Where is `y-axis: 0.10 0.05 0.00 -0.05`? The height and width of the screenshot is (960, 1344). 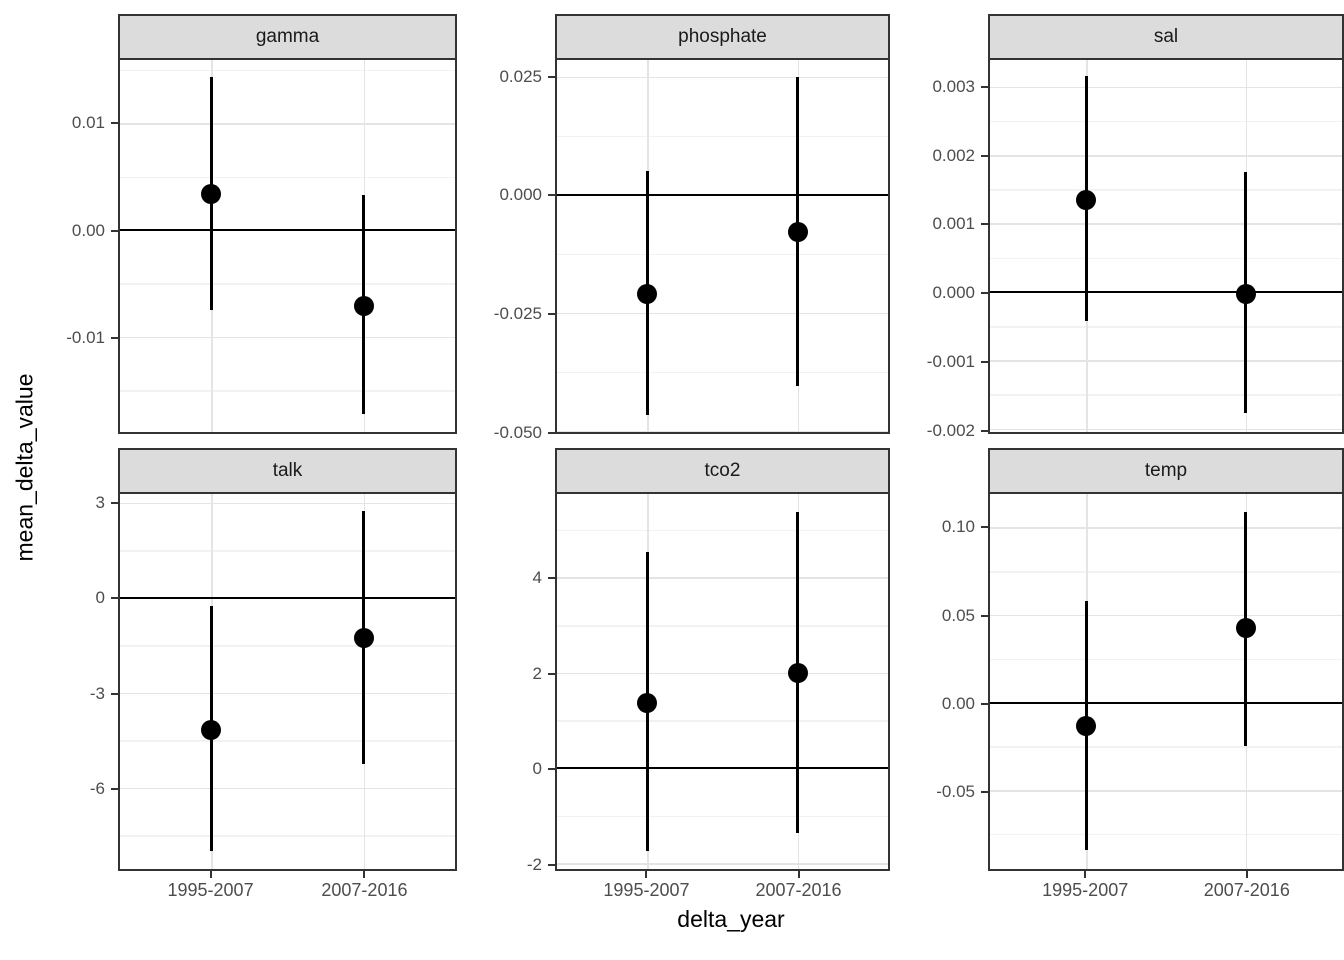
y-axis: 0.10 0.05 0.00 -0.05 is located at coordinates (939, 682).